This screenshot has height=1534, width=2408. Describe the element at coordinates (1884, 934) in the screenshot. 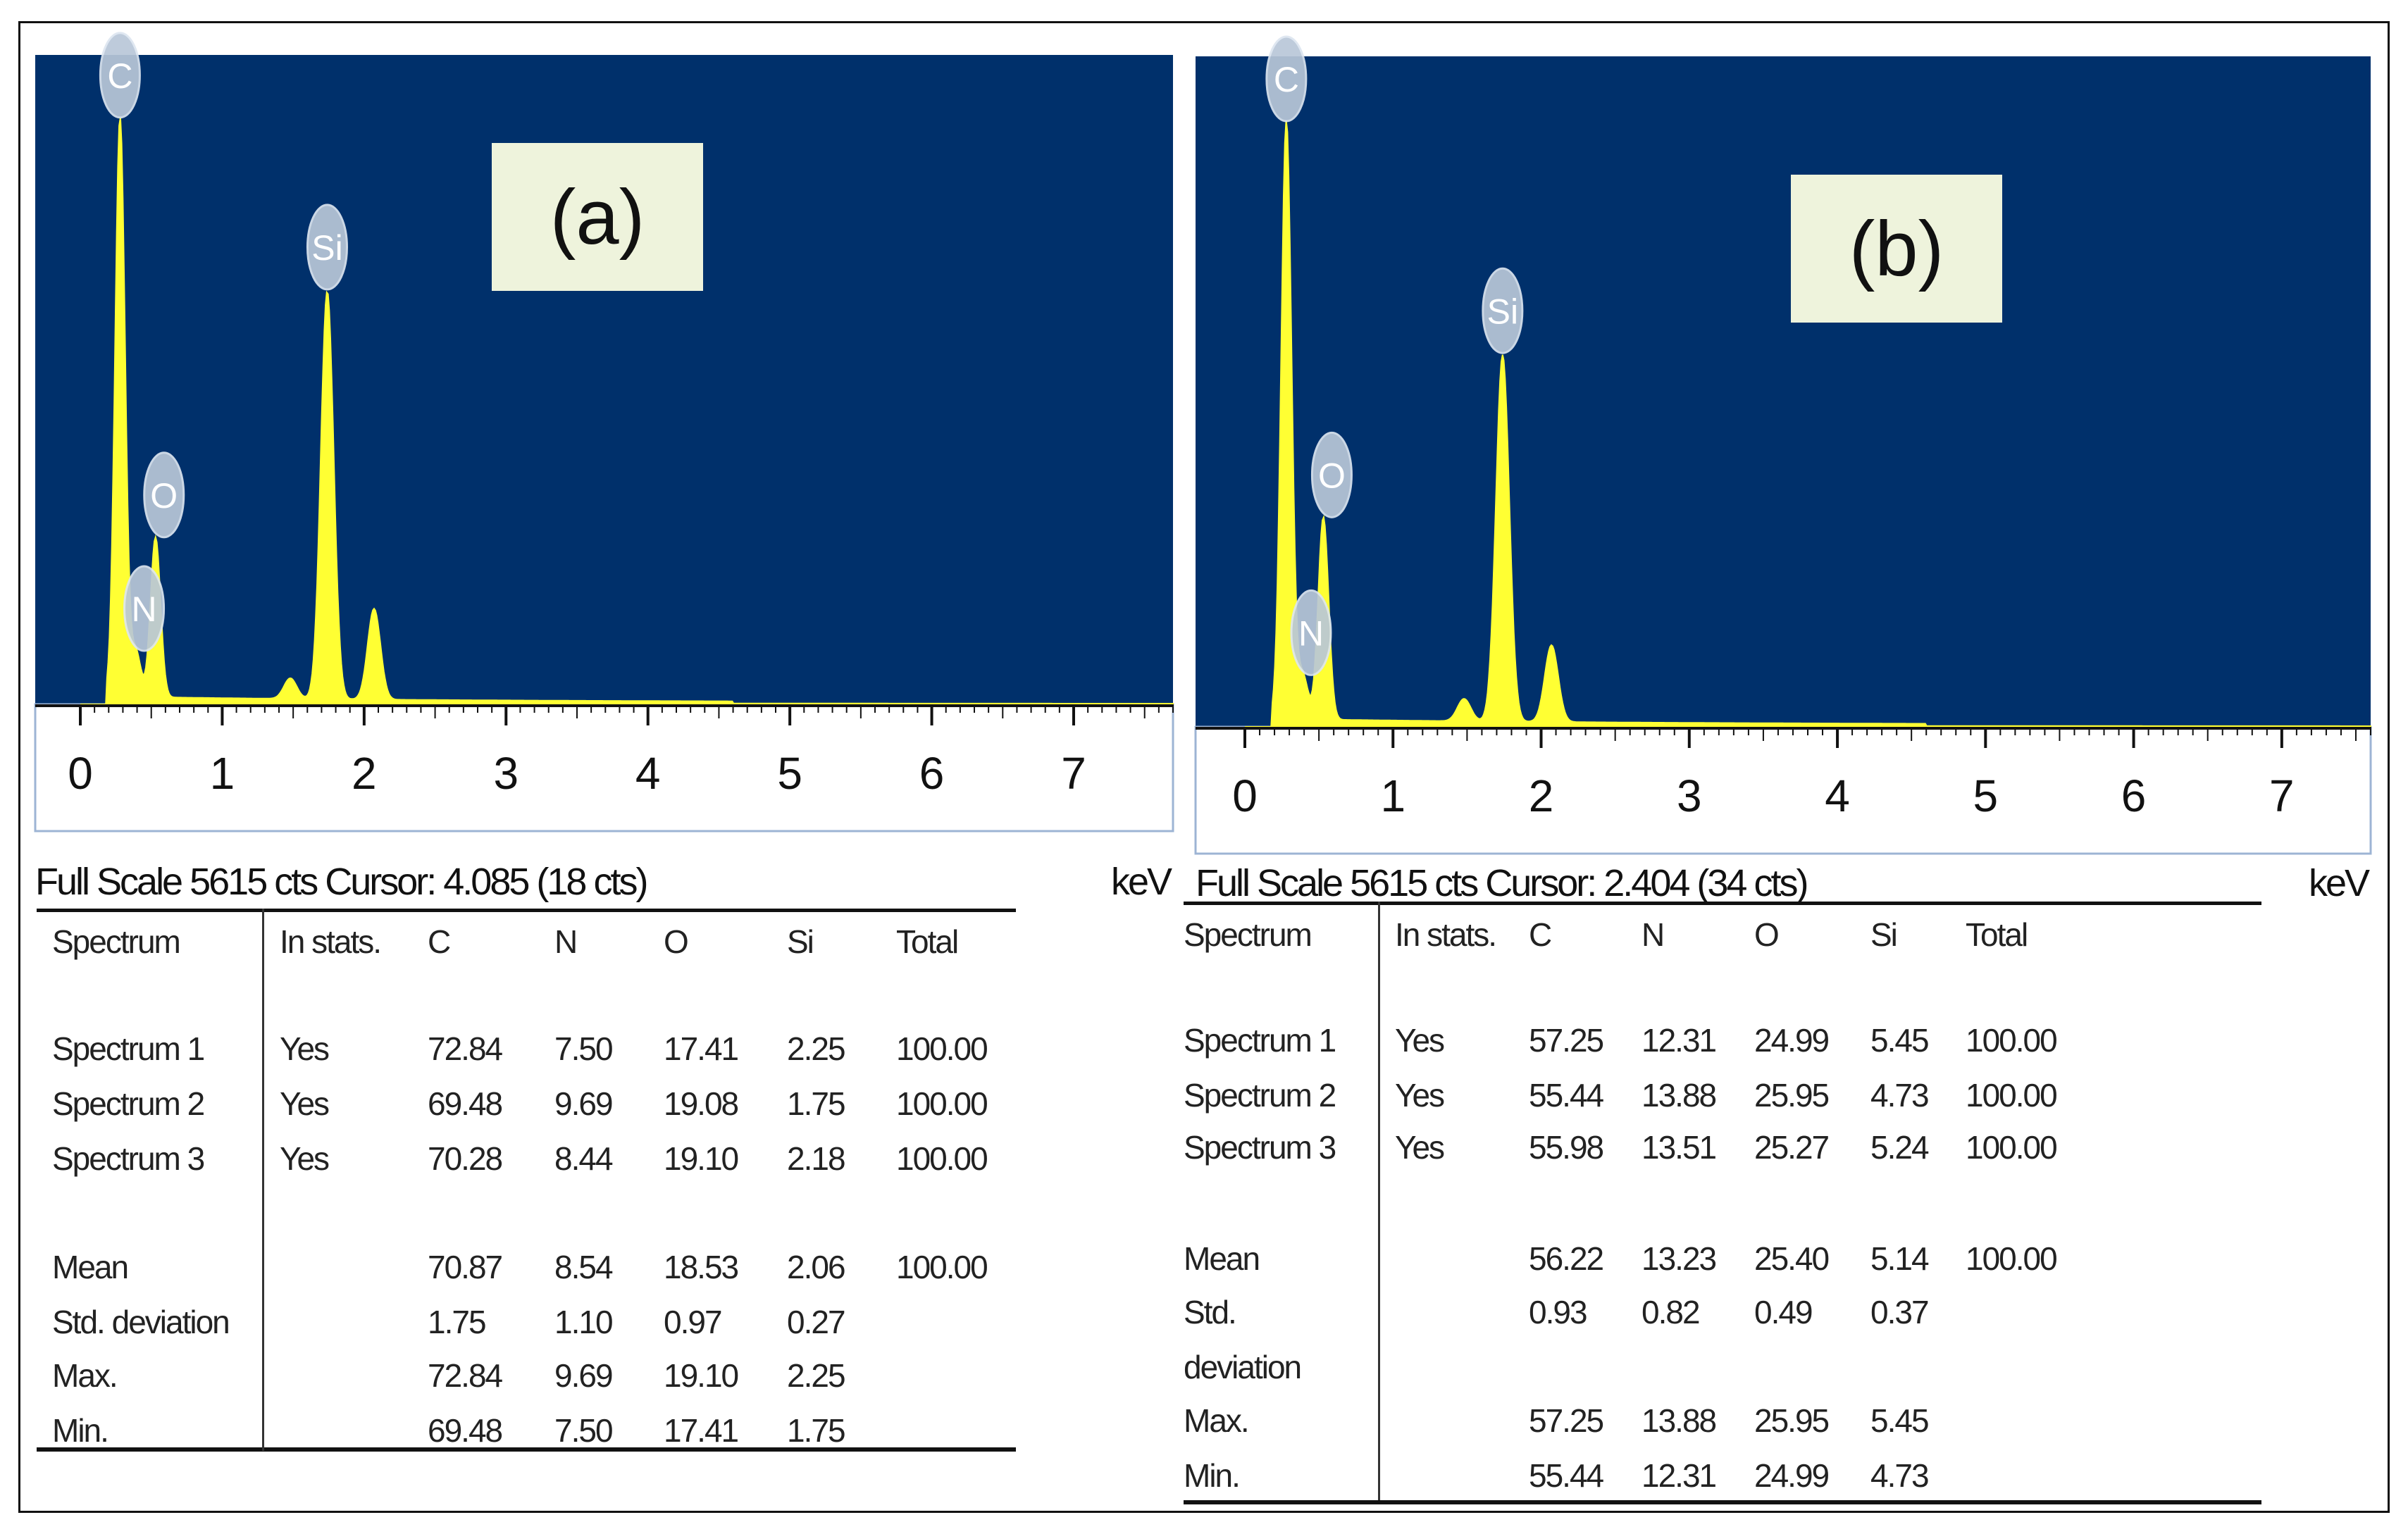

I see `table-header: Si` at that location.